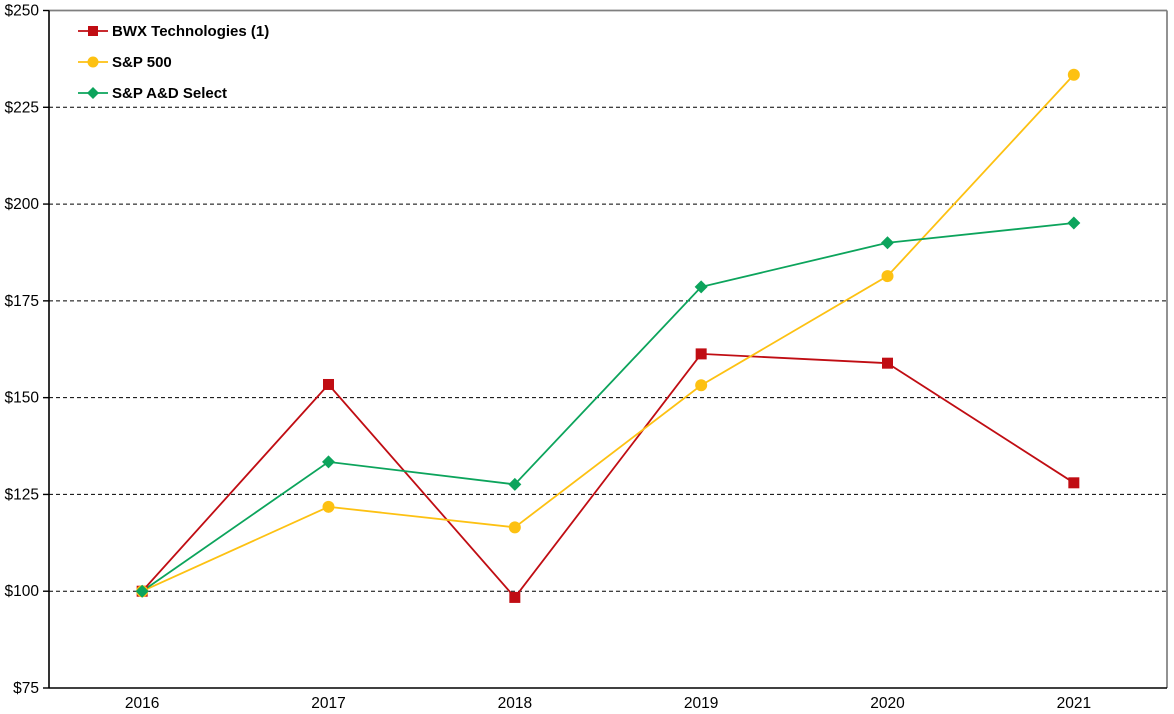 This screenshot has height=714, width=1174. Describe the element at coordinates (22, 301) in the screenshot. I see `y-axis-label: $175` at that location.